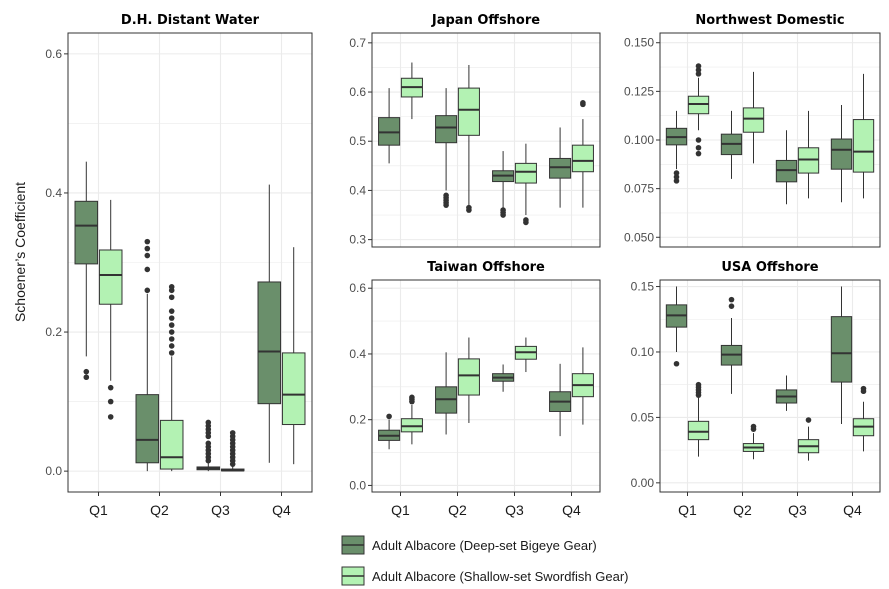 This screenshot has width=889, height=589. Describe the element at coordinates (484, 545) in the screenshot. I see `legend-label-deep-set: Adult Albacore (Deep-set Bigeye Gear)` at that location.